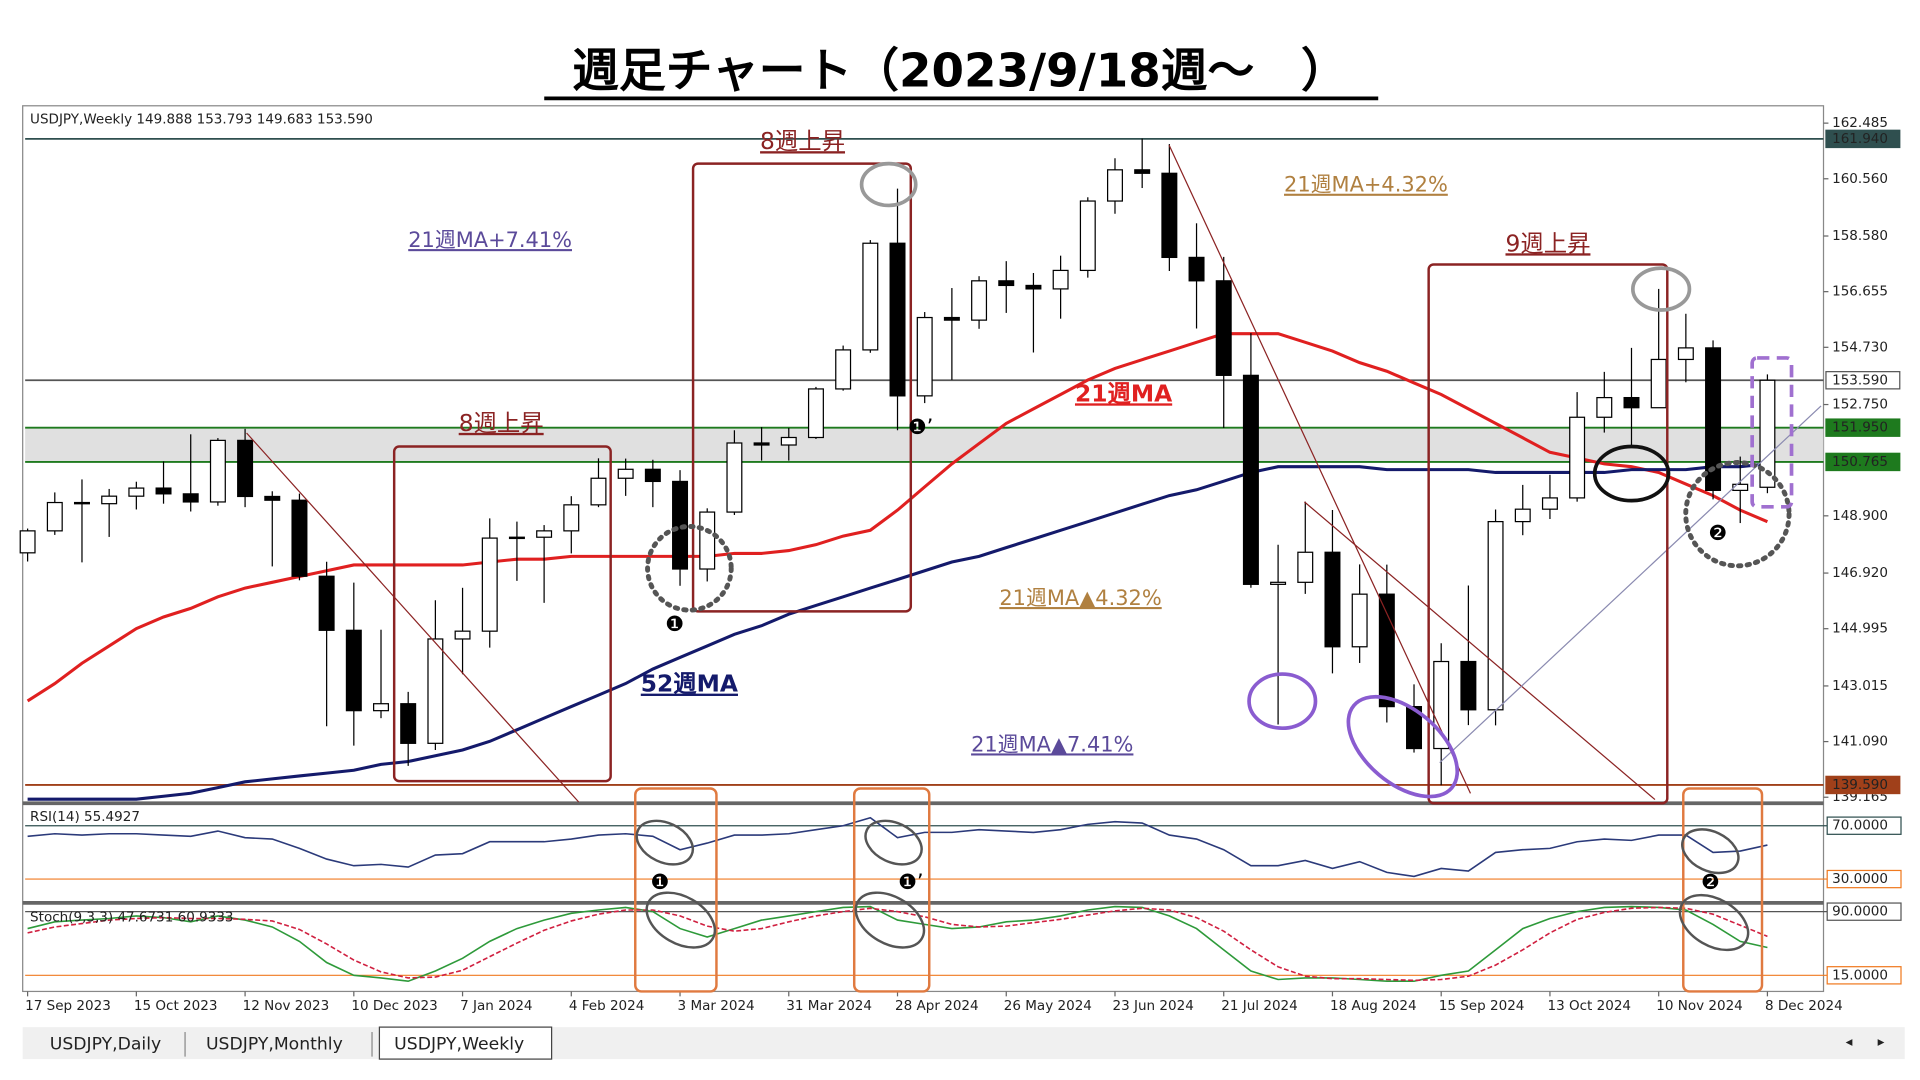 Image resolution: width=1920 pixels, height=1080 pixels. Describe the element at coordinates (1860, 380) in the screenshot. I see `level-label: 153.590` at that location.